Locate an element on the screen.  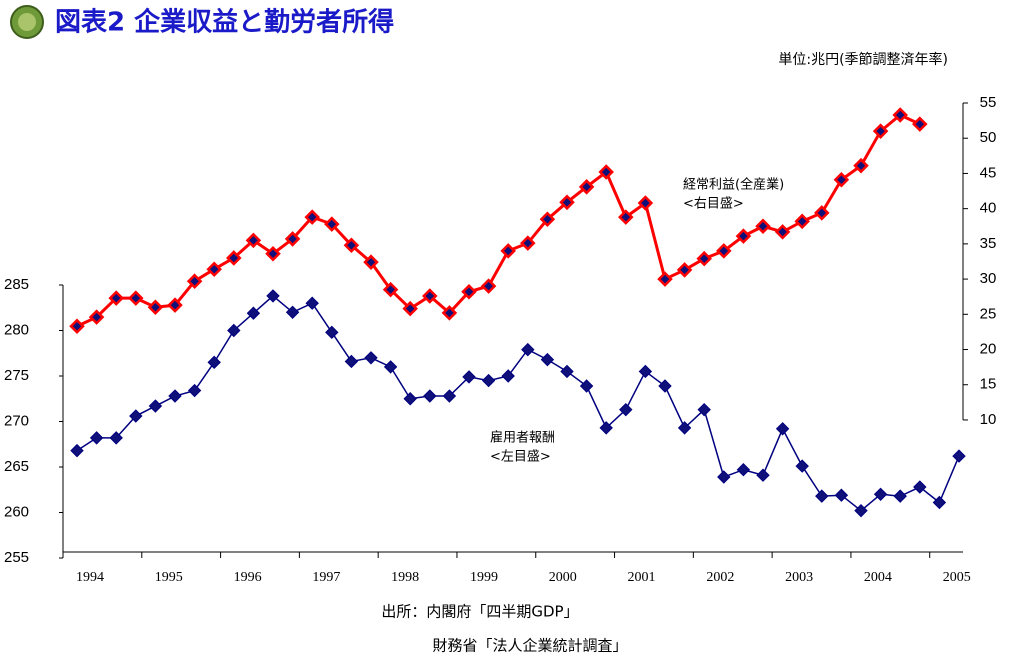
annotation: 雇用者報酬 is located at coordinates (522, 438).